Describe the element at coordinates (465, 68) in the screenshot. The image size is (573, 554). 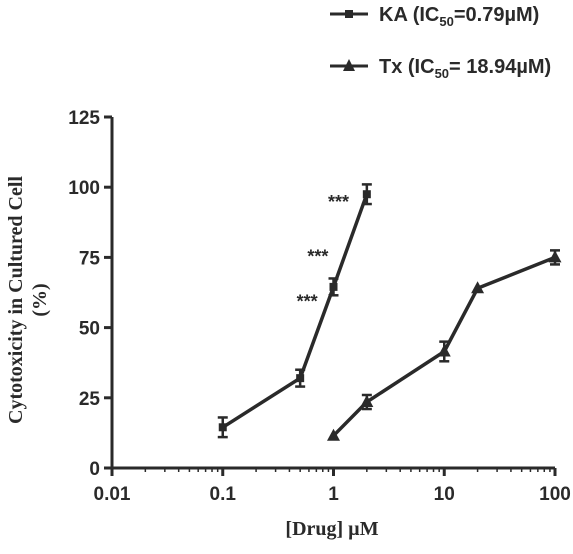
I see `legend-label-tx: Tx (IC50= 18.94µM)` at that location.